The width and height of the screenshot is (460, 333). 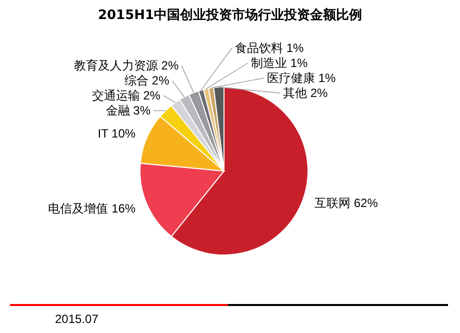 I want to click on chart-title: 2015H1中国创业投资市场行业投资金额比例, so click(x=230, y=15).